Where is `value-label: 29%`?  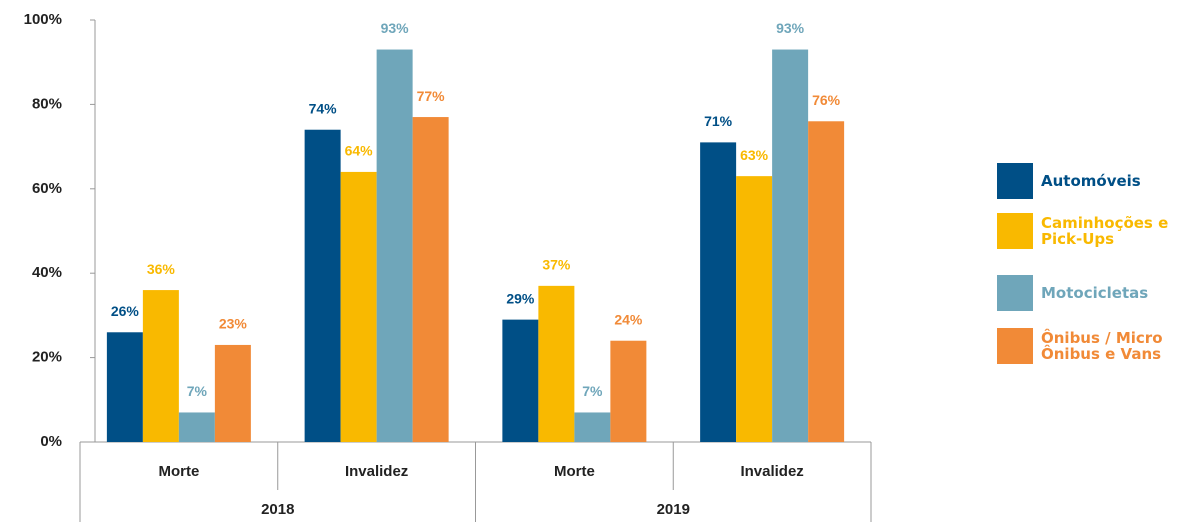 value-label: 29% is located at coordinates (520, 298).